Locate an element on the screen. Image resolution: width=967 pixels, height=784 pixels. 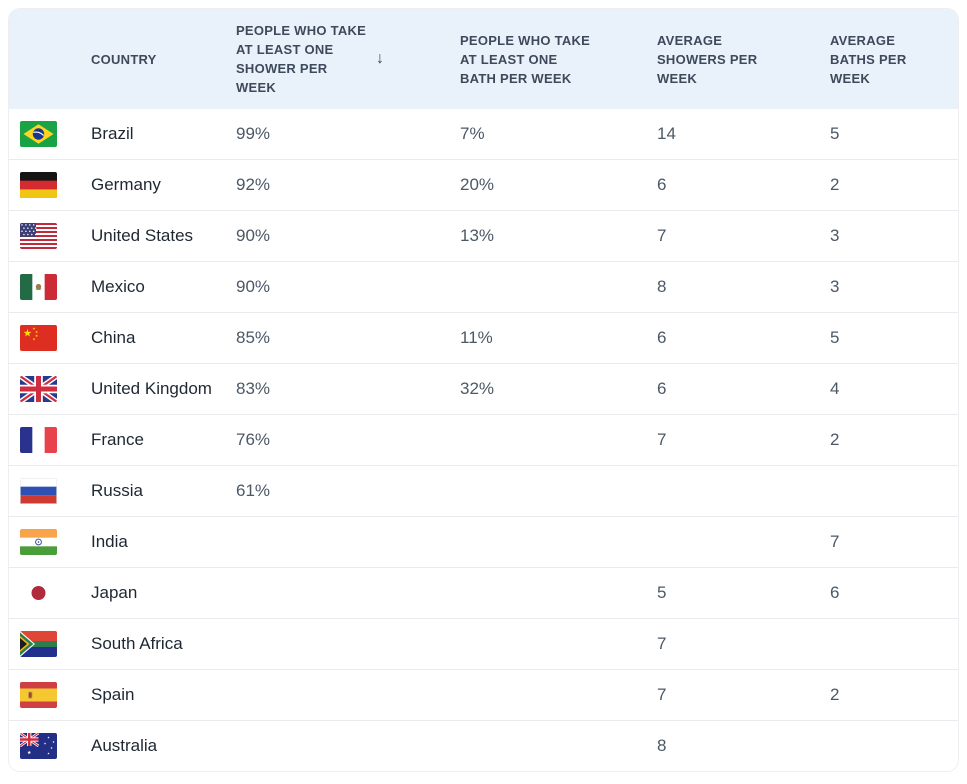
table-row: United States 90% 13% 7 3 is located at coordinates (483, 235).